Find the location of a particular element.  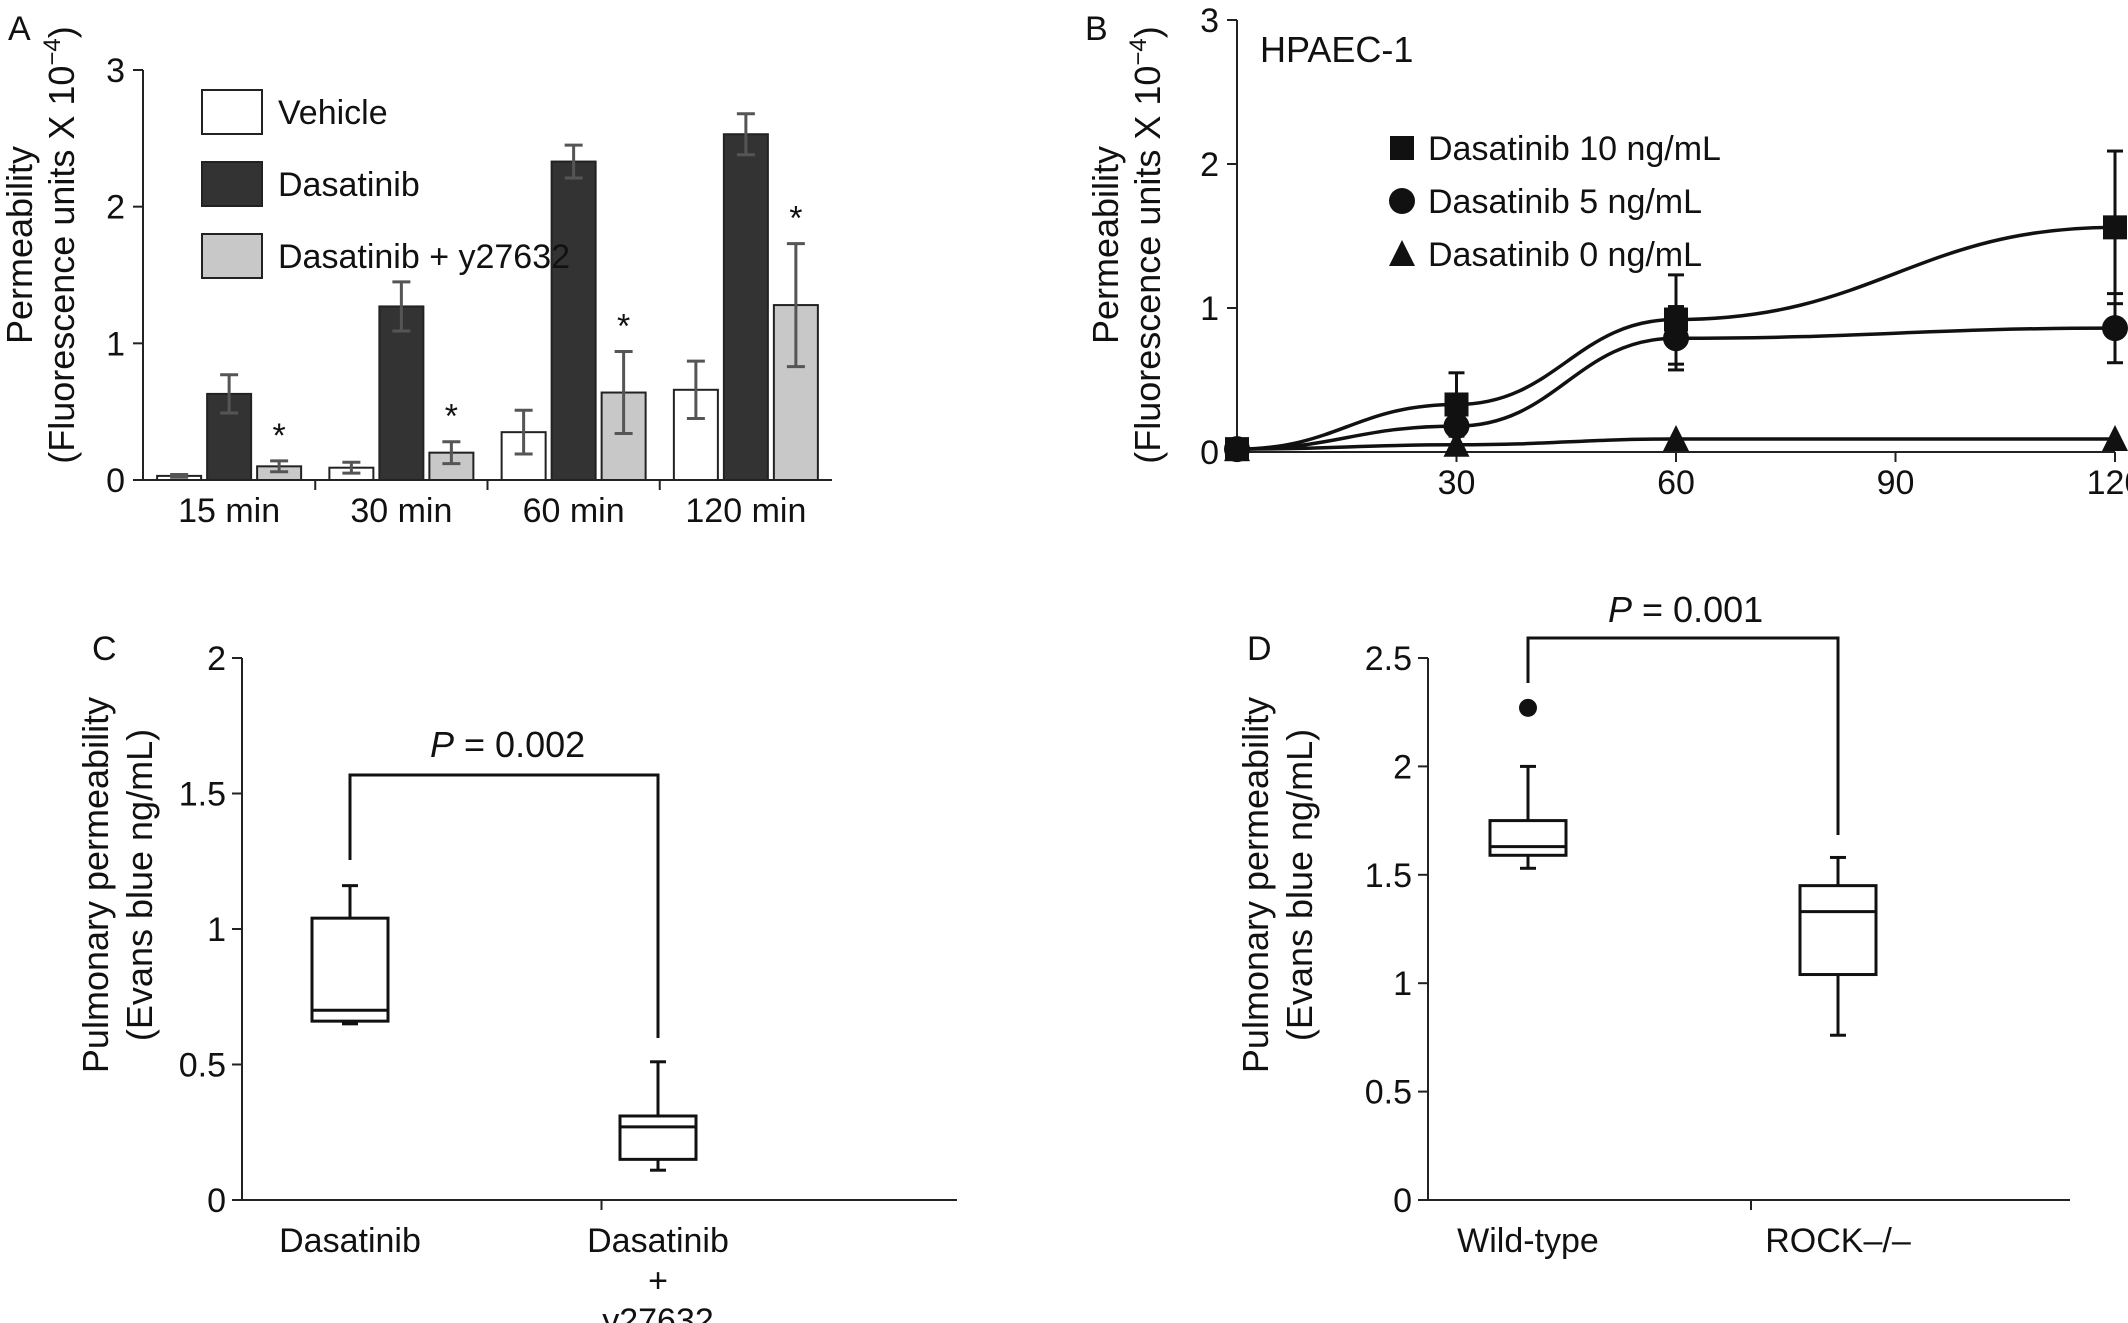

panel-d-y-tick-label: 0 is located at coordinates (1402, 1201).